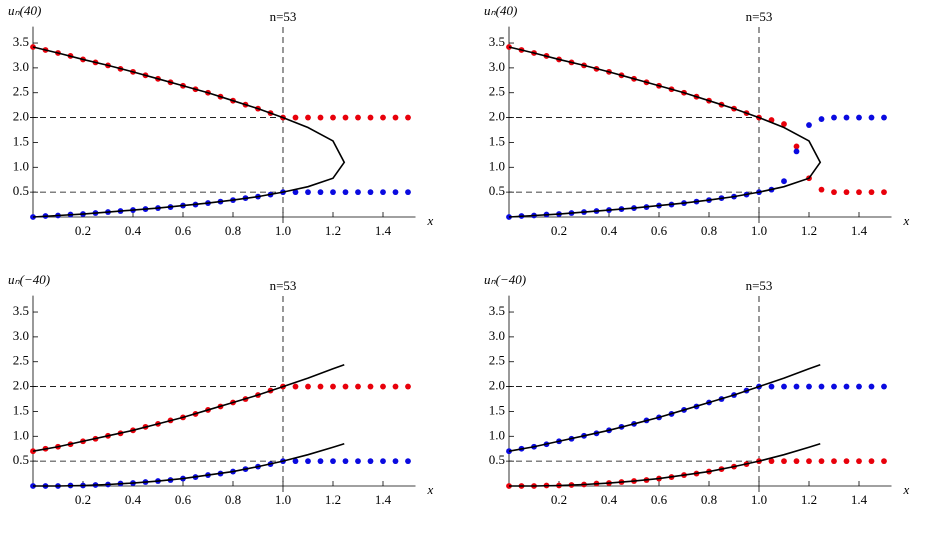  What do you see at coordinates (505, 279) in the screenshot?
I see `y-axis-label: uₙ(−40)` at bounding box center [505, 279].